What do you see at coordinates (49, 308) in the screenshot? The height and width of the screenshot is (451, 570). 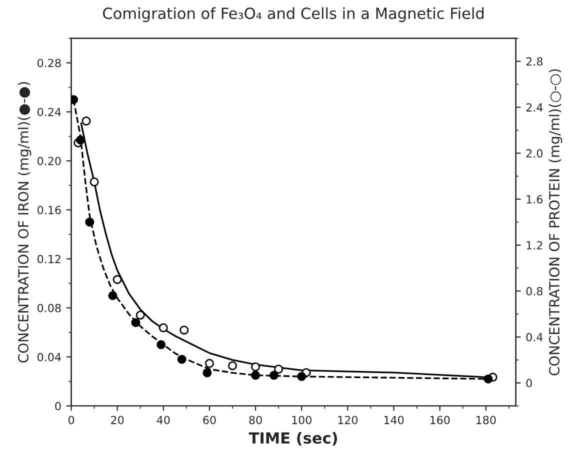 I see `y-tick-label: 0.08` at bounding box center [49, 308].